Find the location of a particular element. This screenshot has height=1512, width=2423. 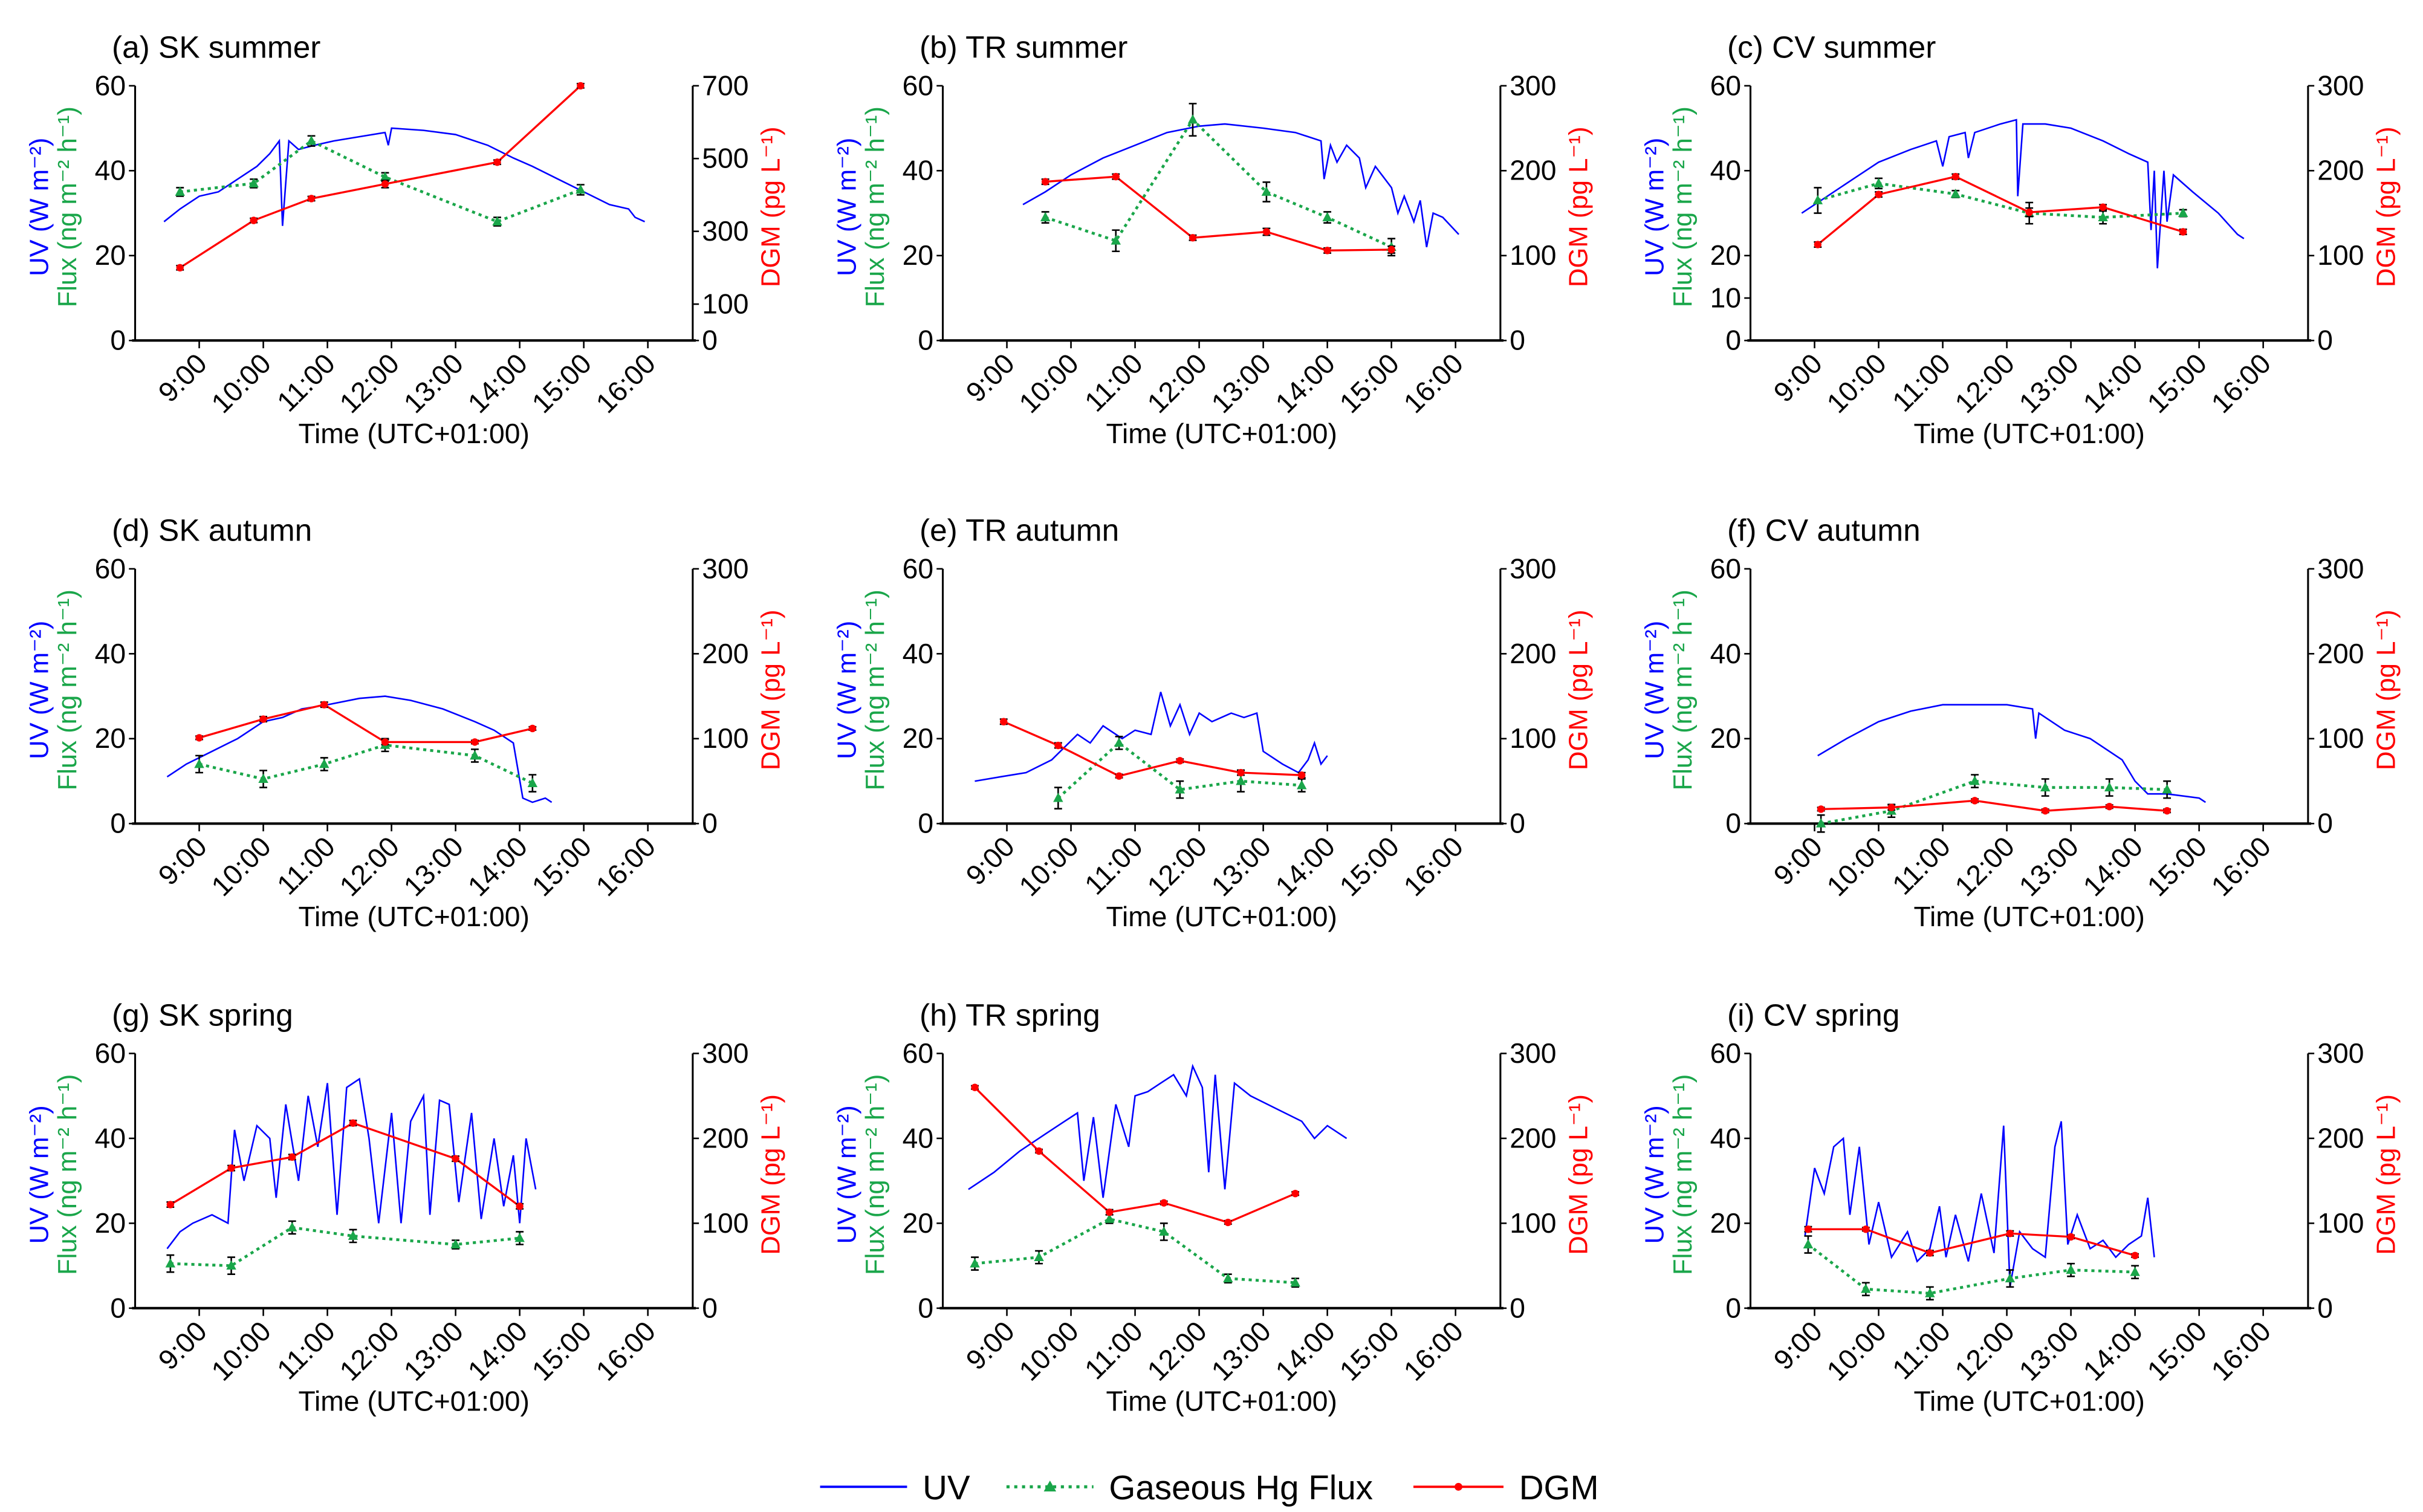

legend: UV Gaseous Hg Flux DGM is located at coordinates (1209, 1487).